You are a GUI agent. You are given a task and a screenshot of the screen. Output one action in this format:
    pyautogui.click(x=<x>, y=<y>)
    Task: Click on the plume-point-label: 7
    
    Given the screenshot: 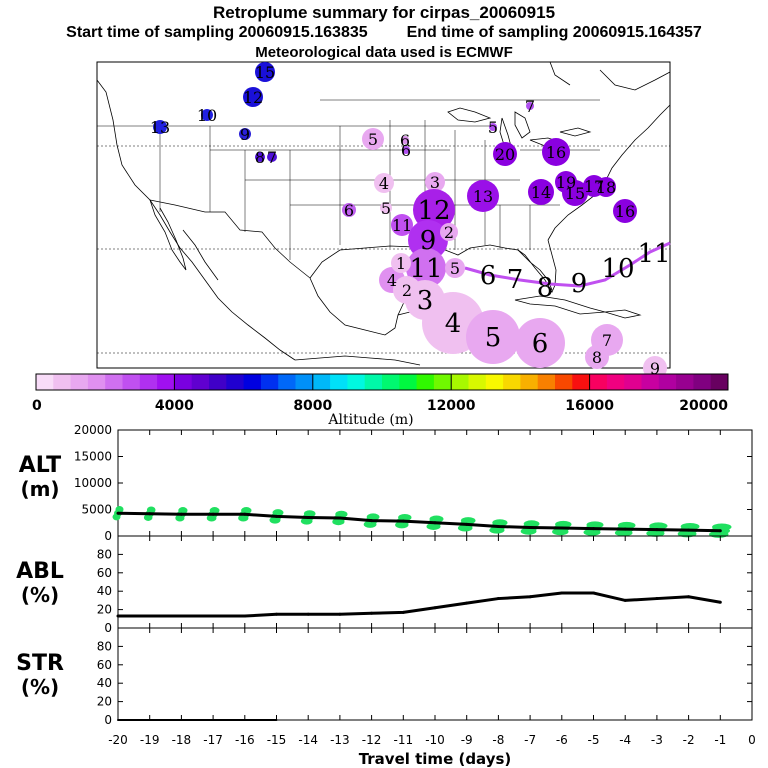 What is the action you would take?
    pyautogui.click(x=530, y=106)
    